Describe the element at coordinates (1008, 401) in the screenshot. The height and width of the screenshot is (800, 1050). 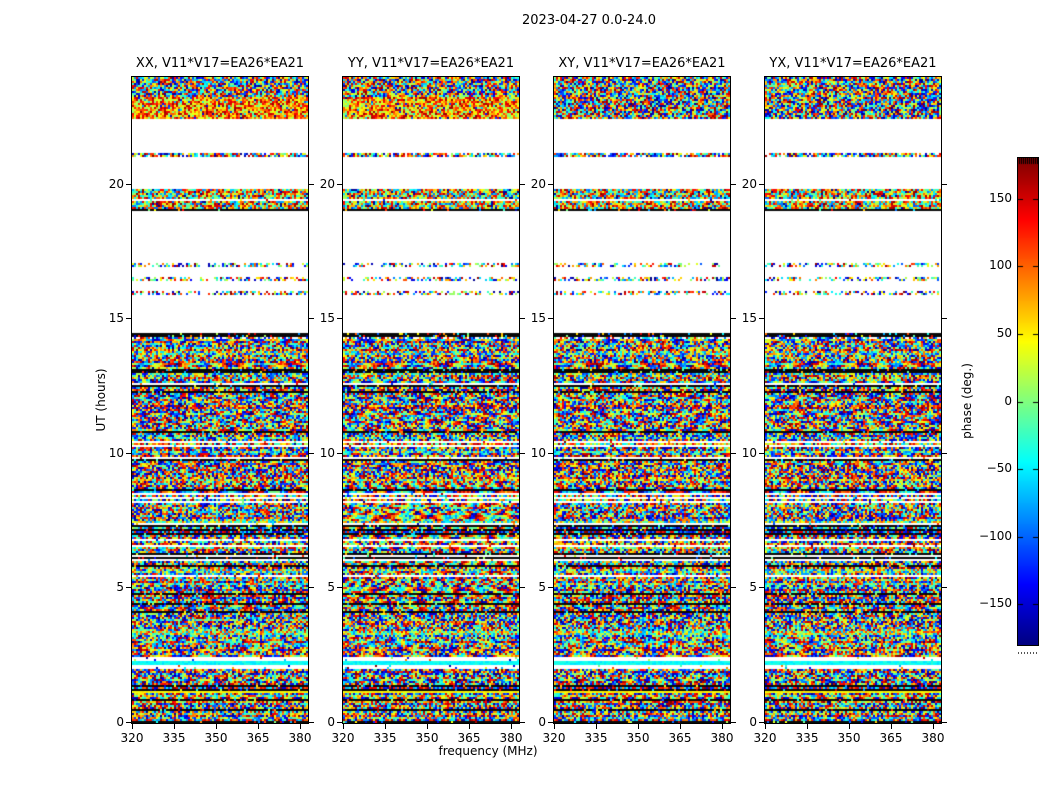
I see `colorbar-tick-label: 0` at that location.